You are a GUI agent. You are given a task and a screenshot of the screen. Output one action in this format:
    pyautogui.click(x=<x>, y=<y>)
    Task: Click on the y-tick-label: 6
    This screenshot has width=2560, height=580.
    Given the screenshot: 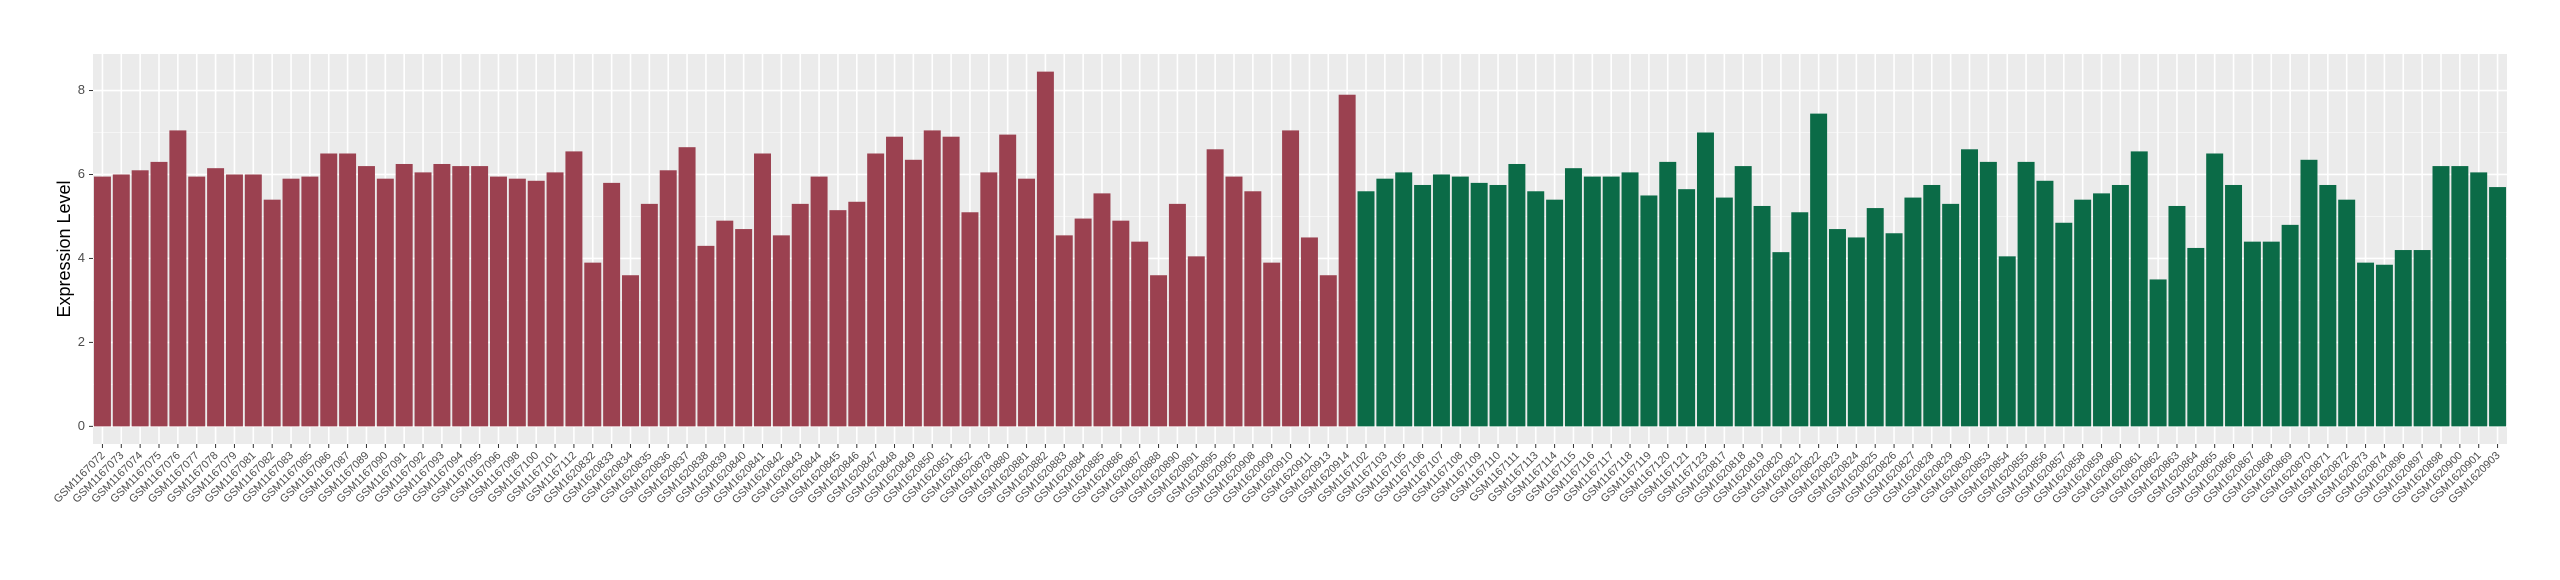 What is the action you would take?
    pyautogui.click(x=81, y=173)
    